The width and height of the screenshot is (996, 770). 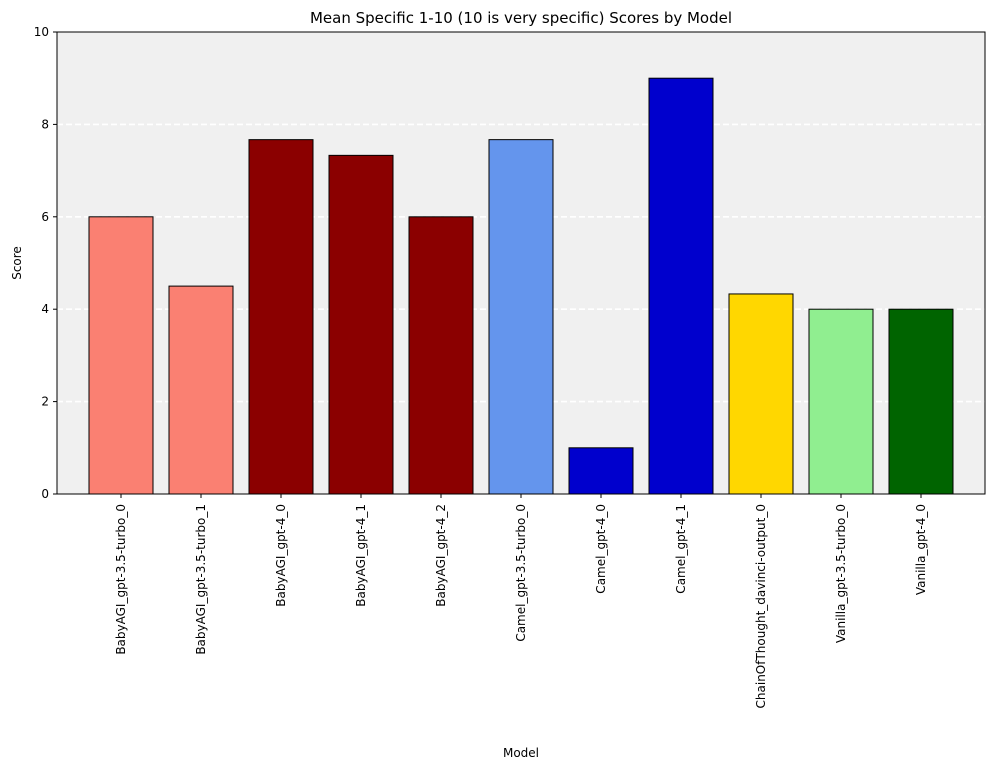 What do you see at coordinates (45, 217) in the screenshot?
I see `y-tick-label: 6` at bounding box center [45, 217].